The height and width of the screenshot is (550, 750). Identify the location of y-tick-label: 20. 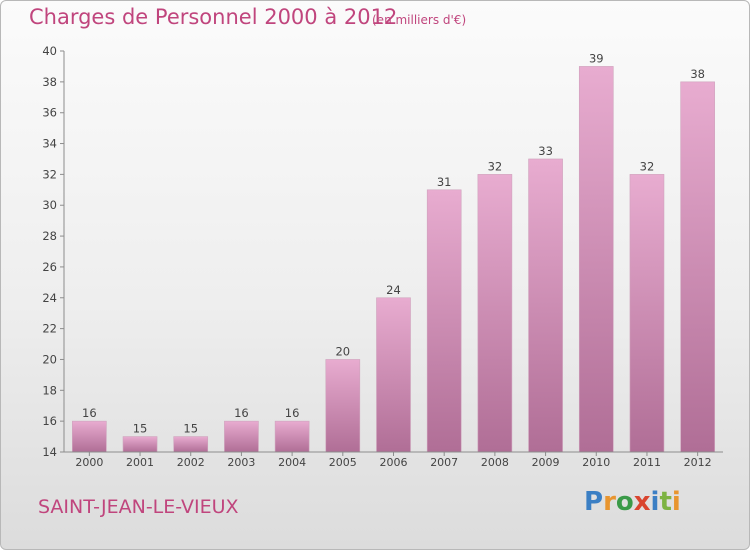
(49, 359).